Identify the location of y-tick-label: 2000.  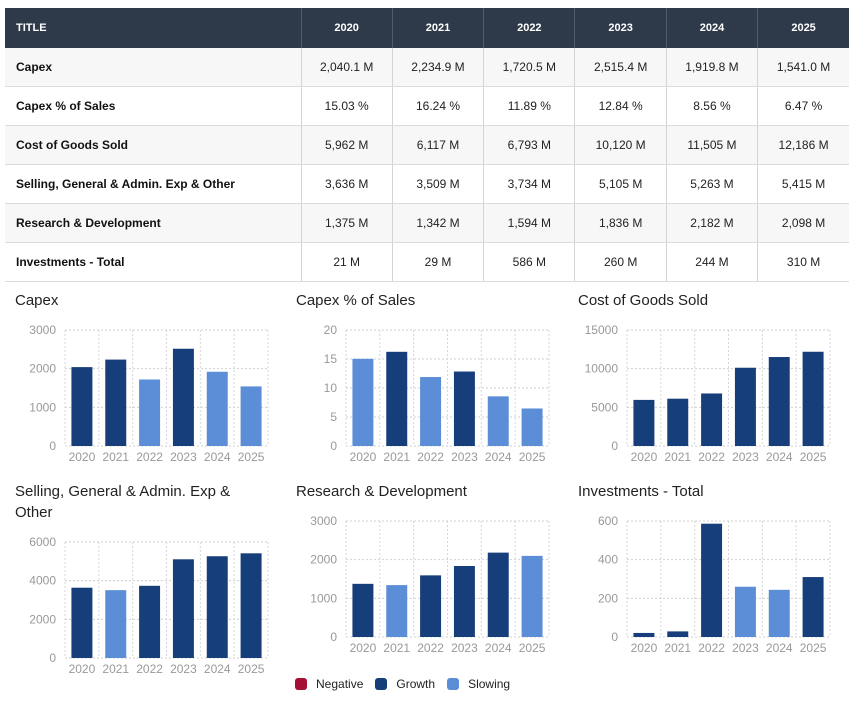
(42, 619).